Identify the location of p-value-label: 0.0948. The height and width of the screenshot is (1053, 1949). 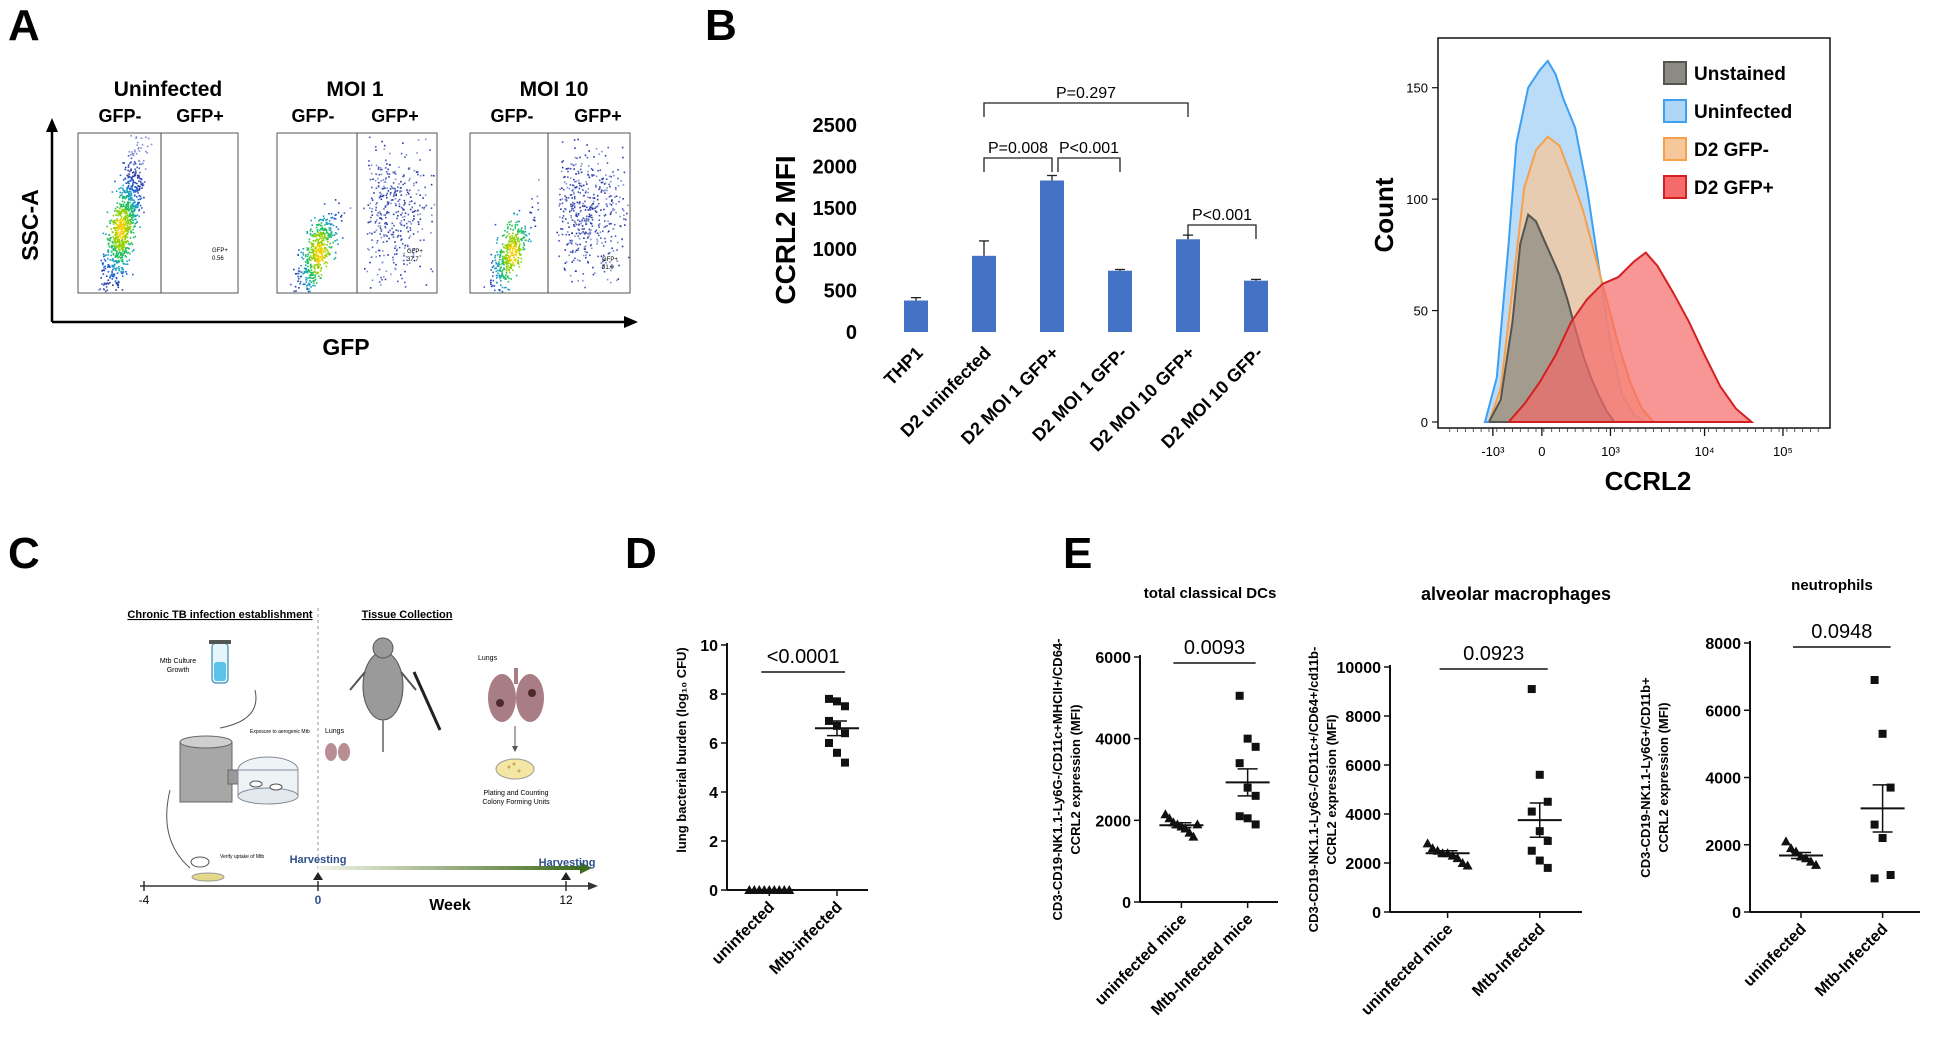
(1841, 632).